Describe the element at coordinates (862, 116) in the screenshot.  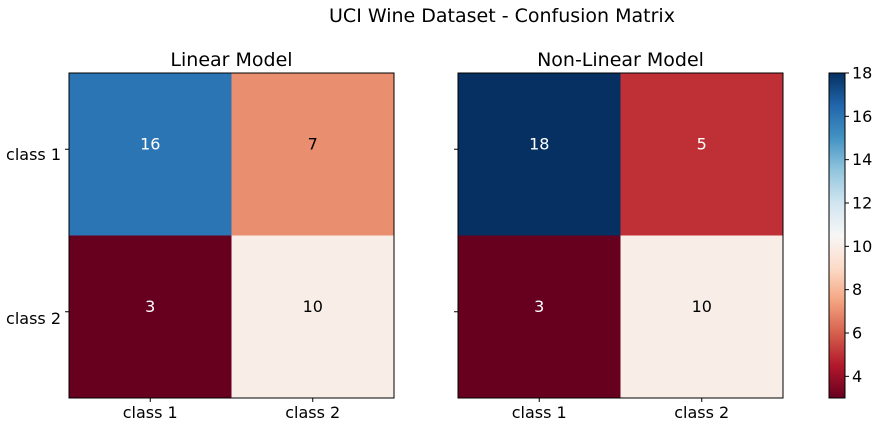
I see `colorbar-tick-label: 16` at that location.